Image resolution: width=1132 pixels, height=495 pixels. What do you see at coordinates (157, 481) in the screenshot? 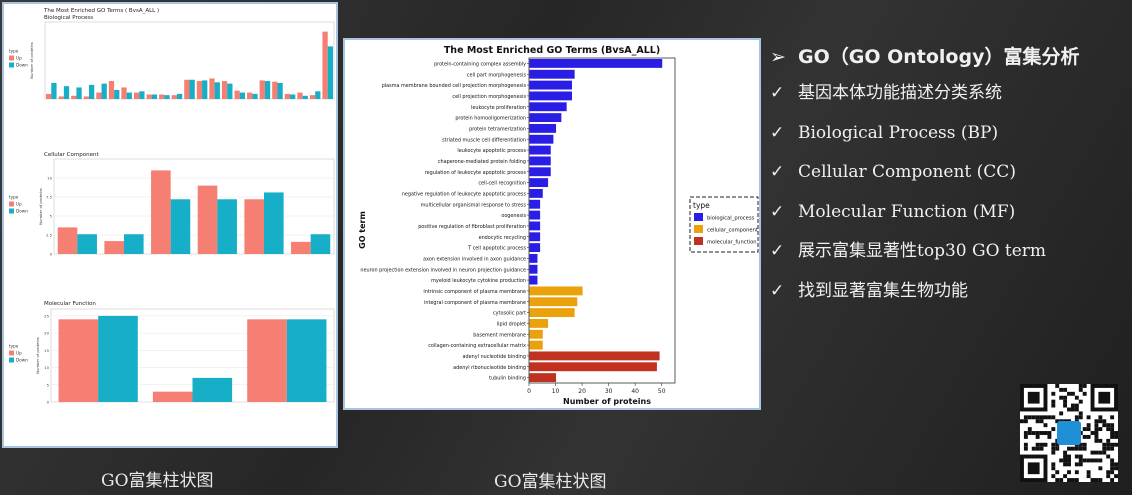
I see `left-caption: GO富集柱状图` at bounding box center [157, 481].